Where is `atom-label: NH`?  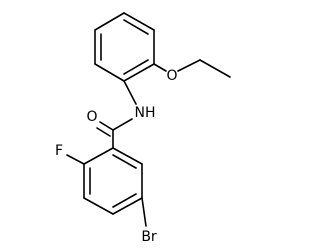
atom-label: NH is located at coordinates (145, 113).